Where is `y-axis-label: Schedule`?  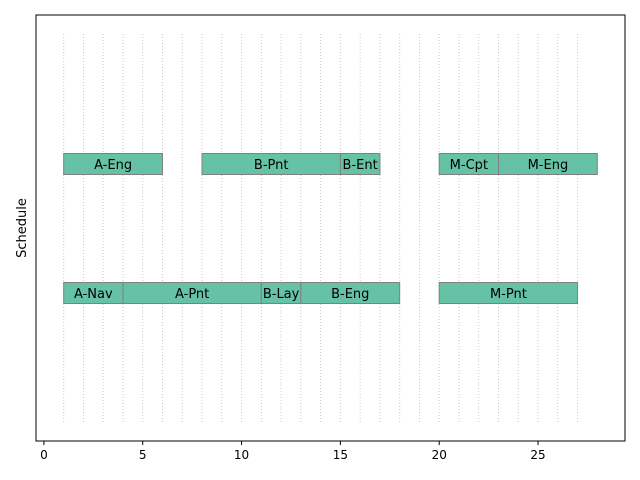 y-axis-label: Schedule is located at coordinates (22, 228).